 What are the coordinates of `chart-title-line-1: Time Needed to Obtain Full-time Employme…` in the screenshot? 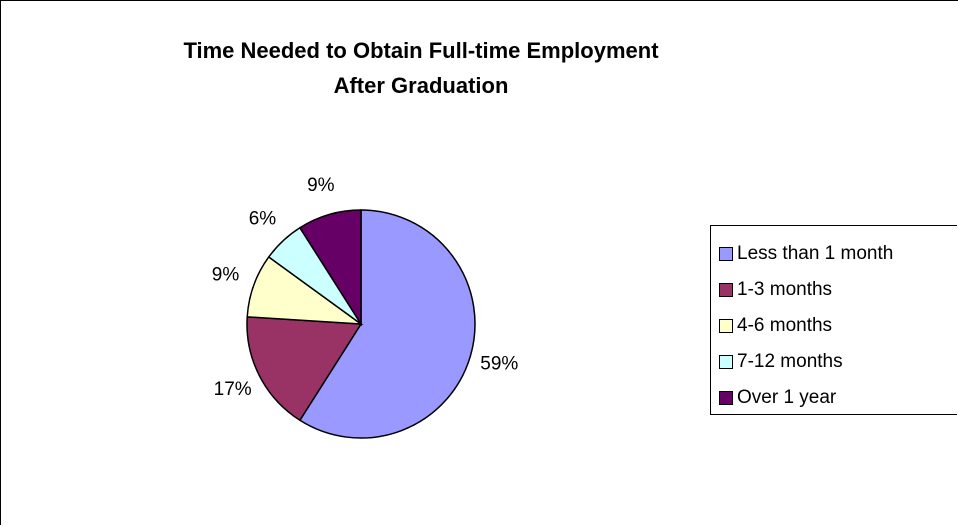 It's located at (421, 50).